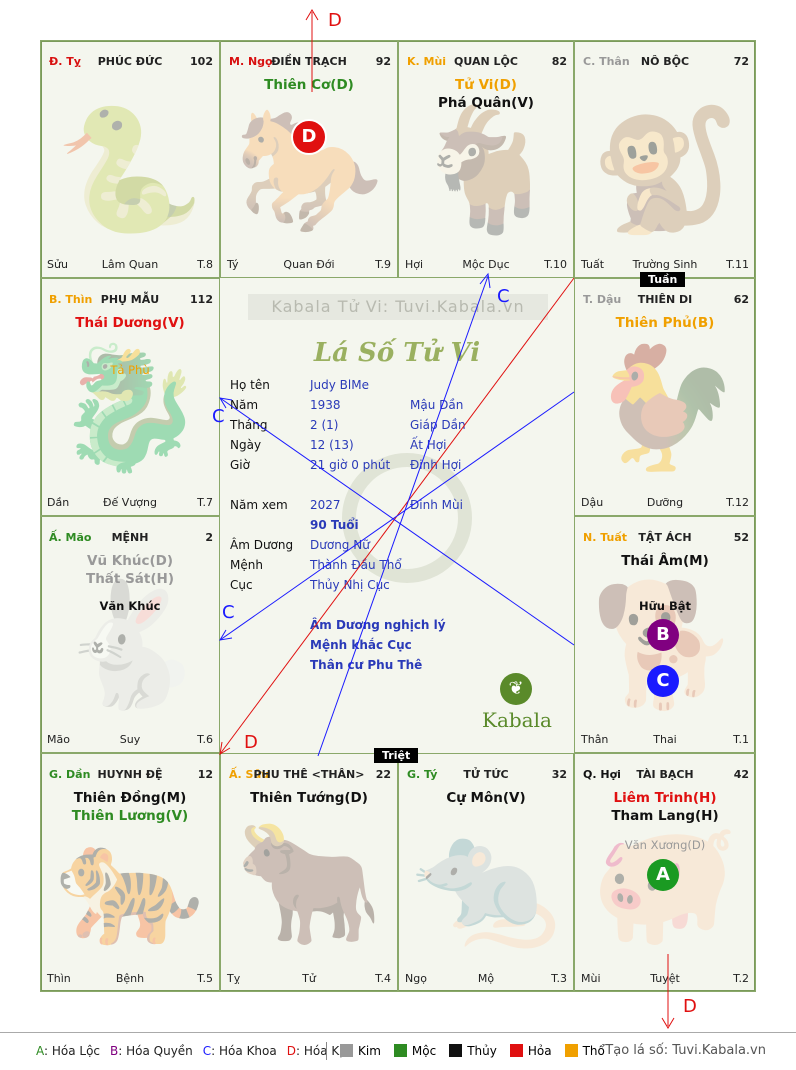 Image resolution: width=796 pixels, height=1070 pixels. Describe the element at coordinates (309, 884) in the screenshot. I see `ox-zodiac-icon: 🐂` at that location.